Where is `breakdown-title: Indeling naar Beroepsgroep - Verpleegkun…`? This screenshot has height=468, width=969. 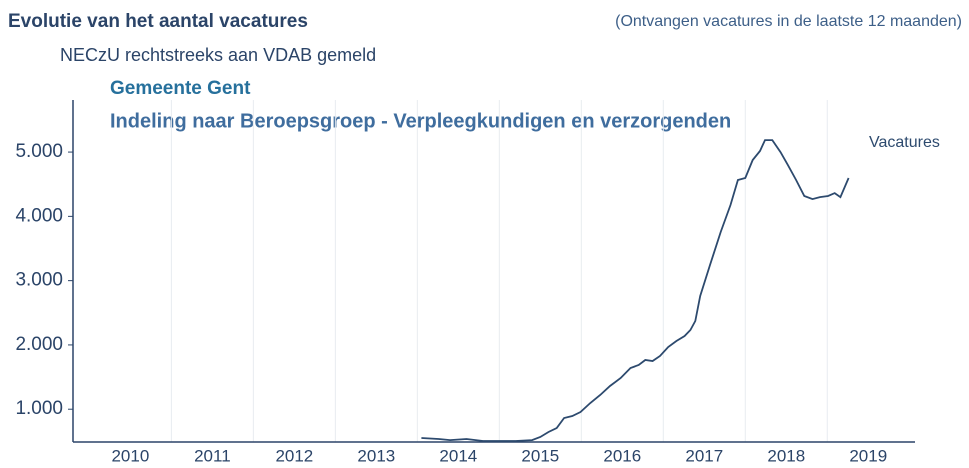
breakdown-title: Indeling naar Beroepsgroep - Verpleegkun… is located at coordinates (420, 121).